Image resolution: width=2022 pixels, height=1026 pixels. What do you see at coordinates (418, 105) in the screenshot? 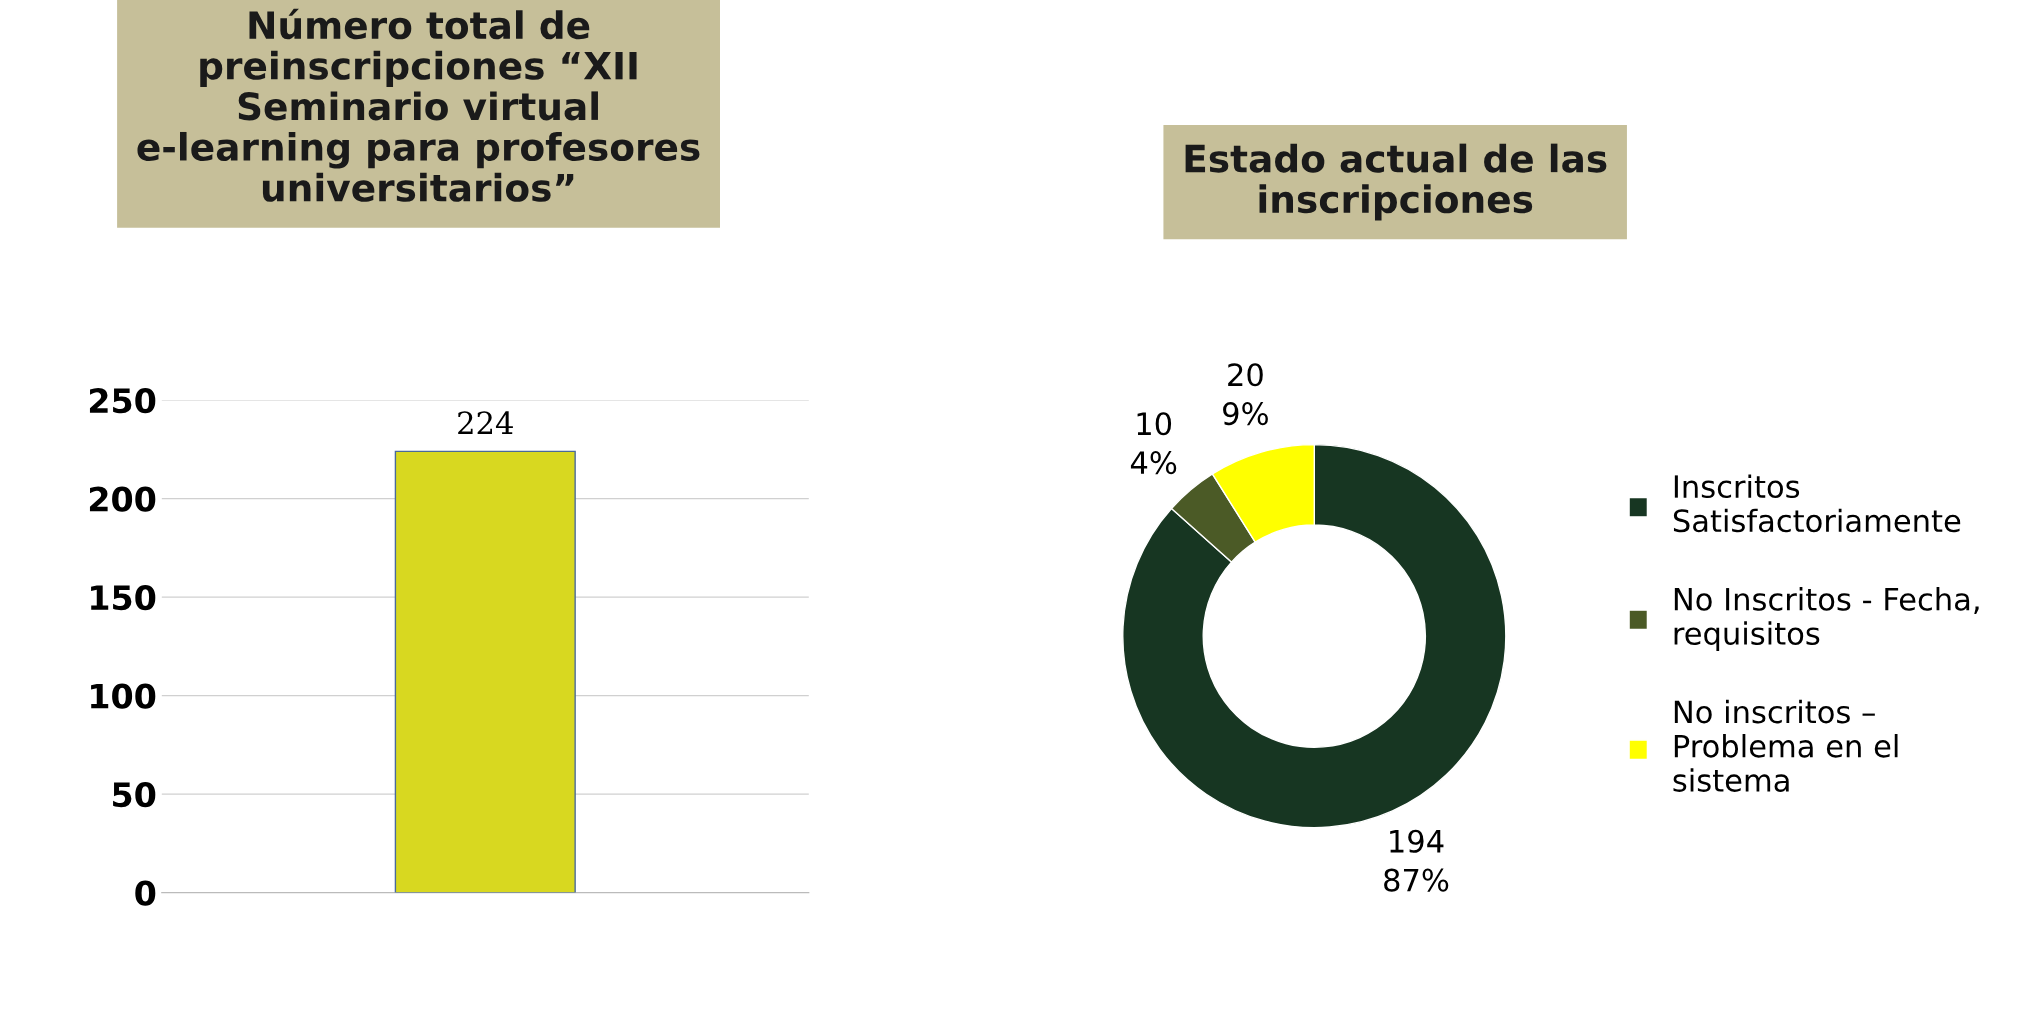
I see `chart-title: Número total de preinscripciones “XII Seminario virtual e-learning para profesores universitarios”` at bounding box center [418, 105].